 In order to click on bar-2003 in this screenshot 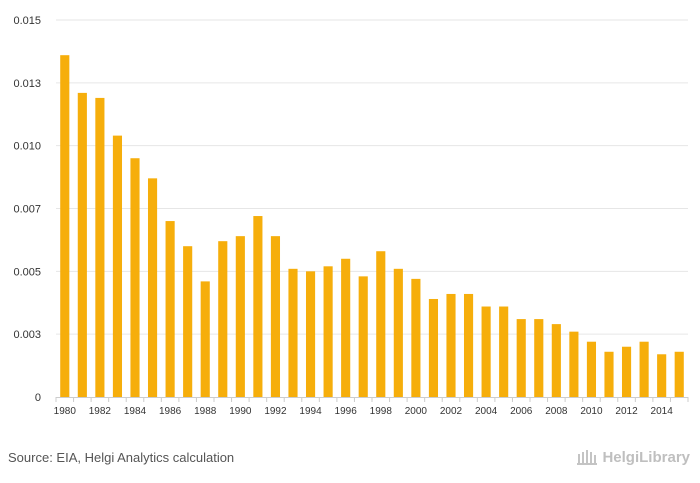, I will do `click(468, 345)`.